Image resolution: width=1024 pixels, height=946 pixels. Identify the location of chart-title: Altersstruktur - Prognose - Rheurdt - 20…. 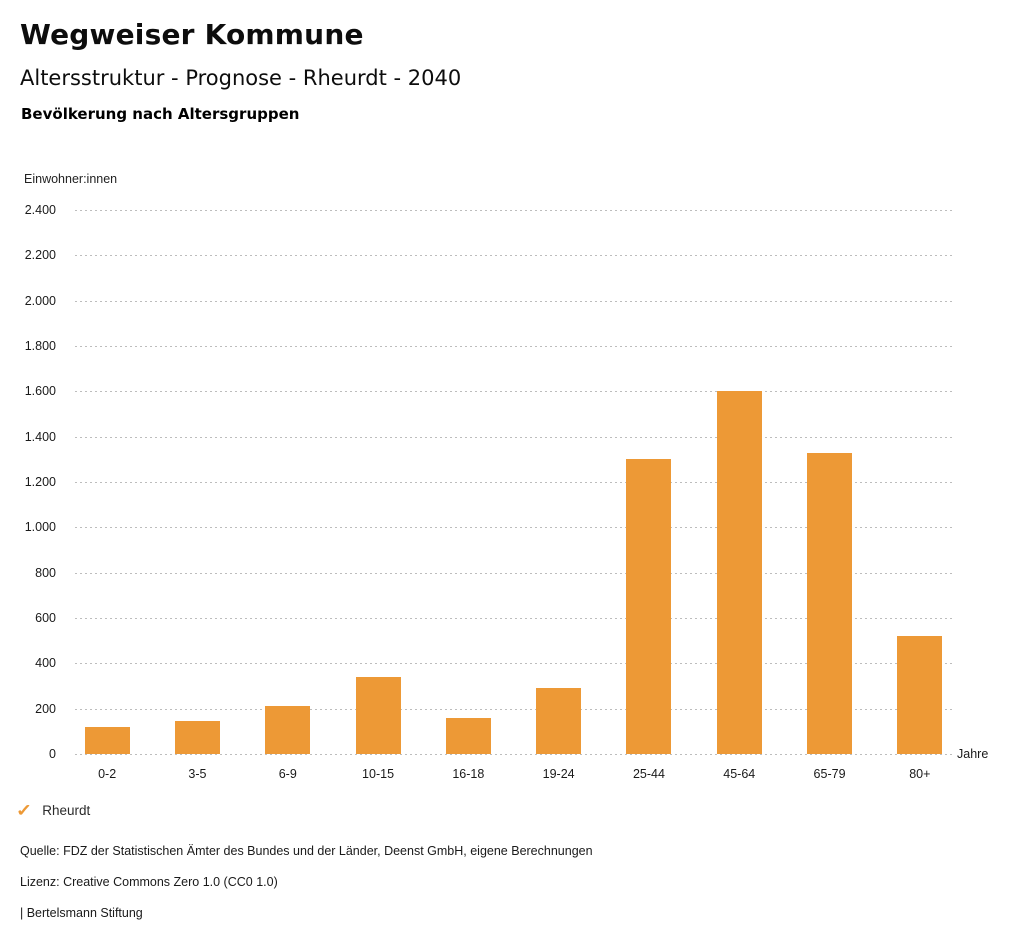
(241, 78).